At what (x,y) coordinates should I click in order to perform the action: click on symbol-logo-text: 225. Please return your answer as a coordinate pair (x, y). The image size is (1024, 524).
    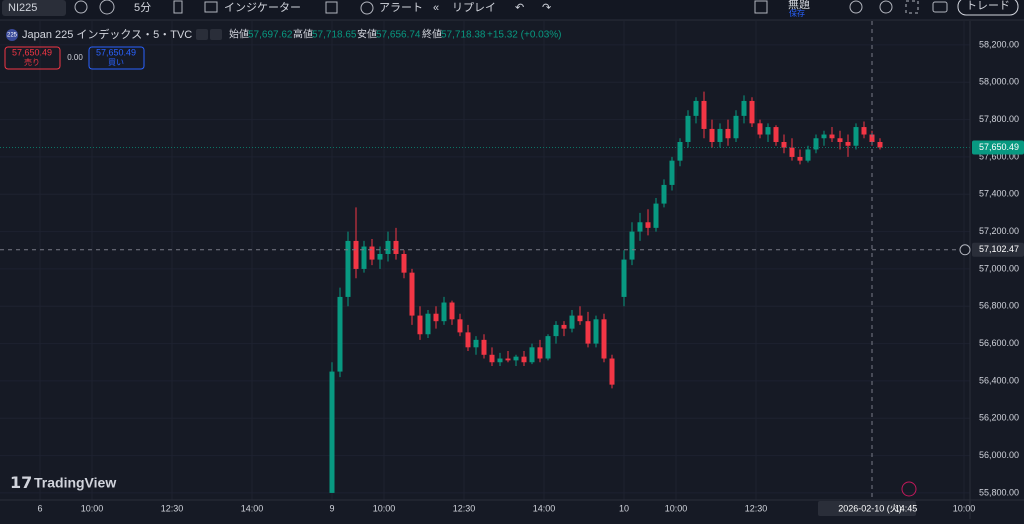
    Looking at the image, I should click on (12, 36).